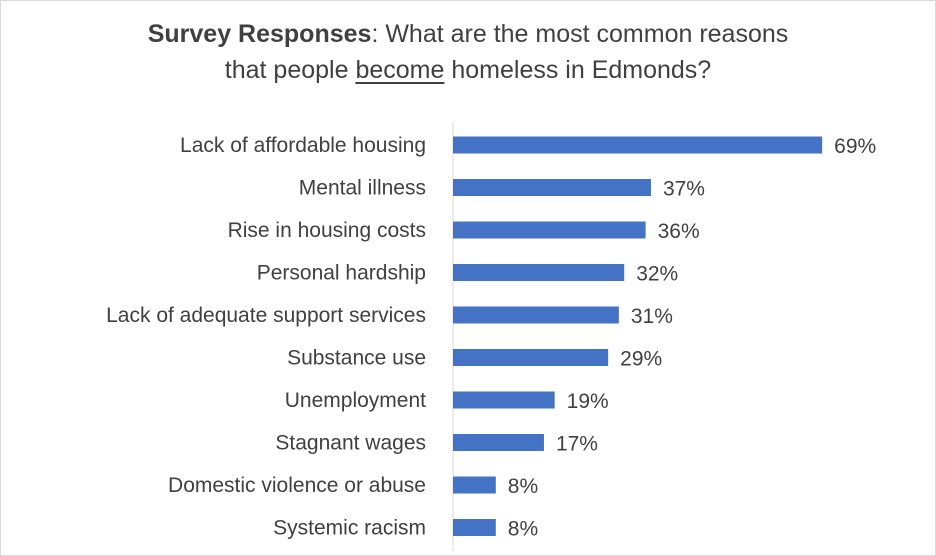 The width and height of the screenshot is (936, 556). I want to click on chart-title-underlined-word: become, so click(400, 70).